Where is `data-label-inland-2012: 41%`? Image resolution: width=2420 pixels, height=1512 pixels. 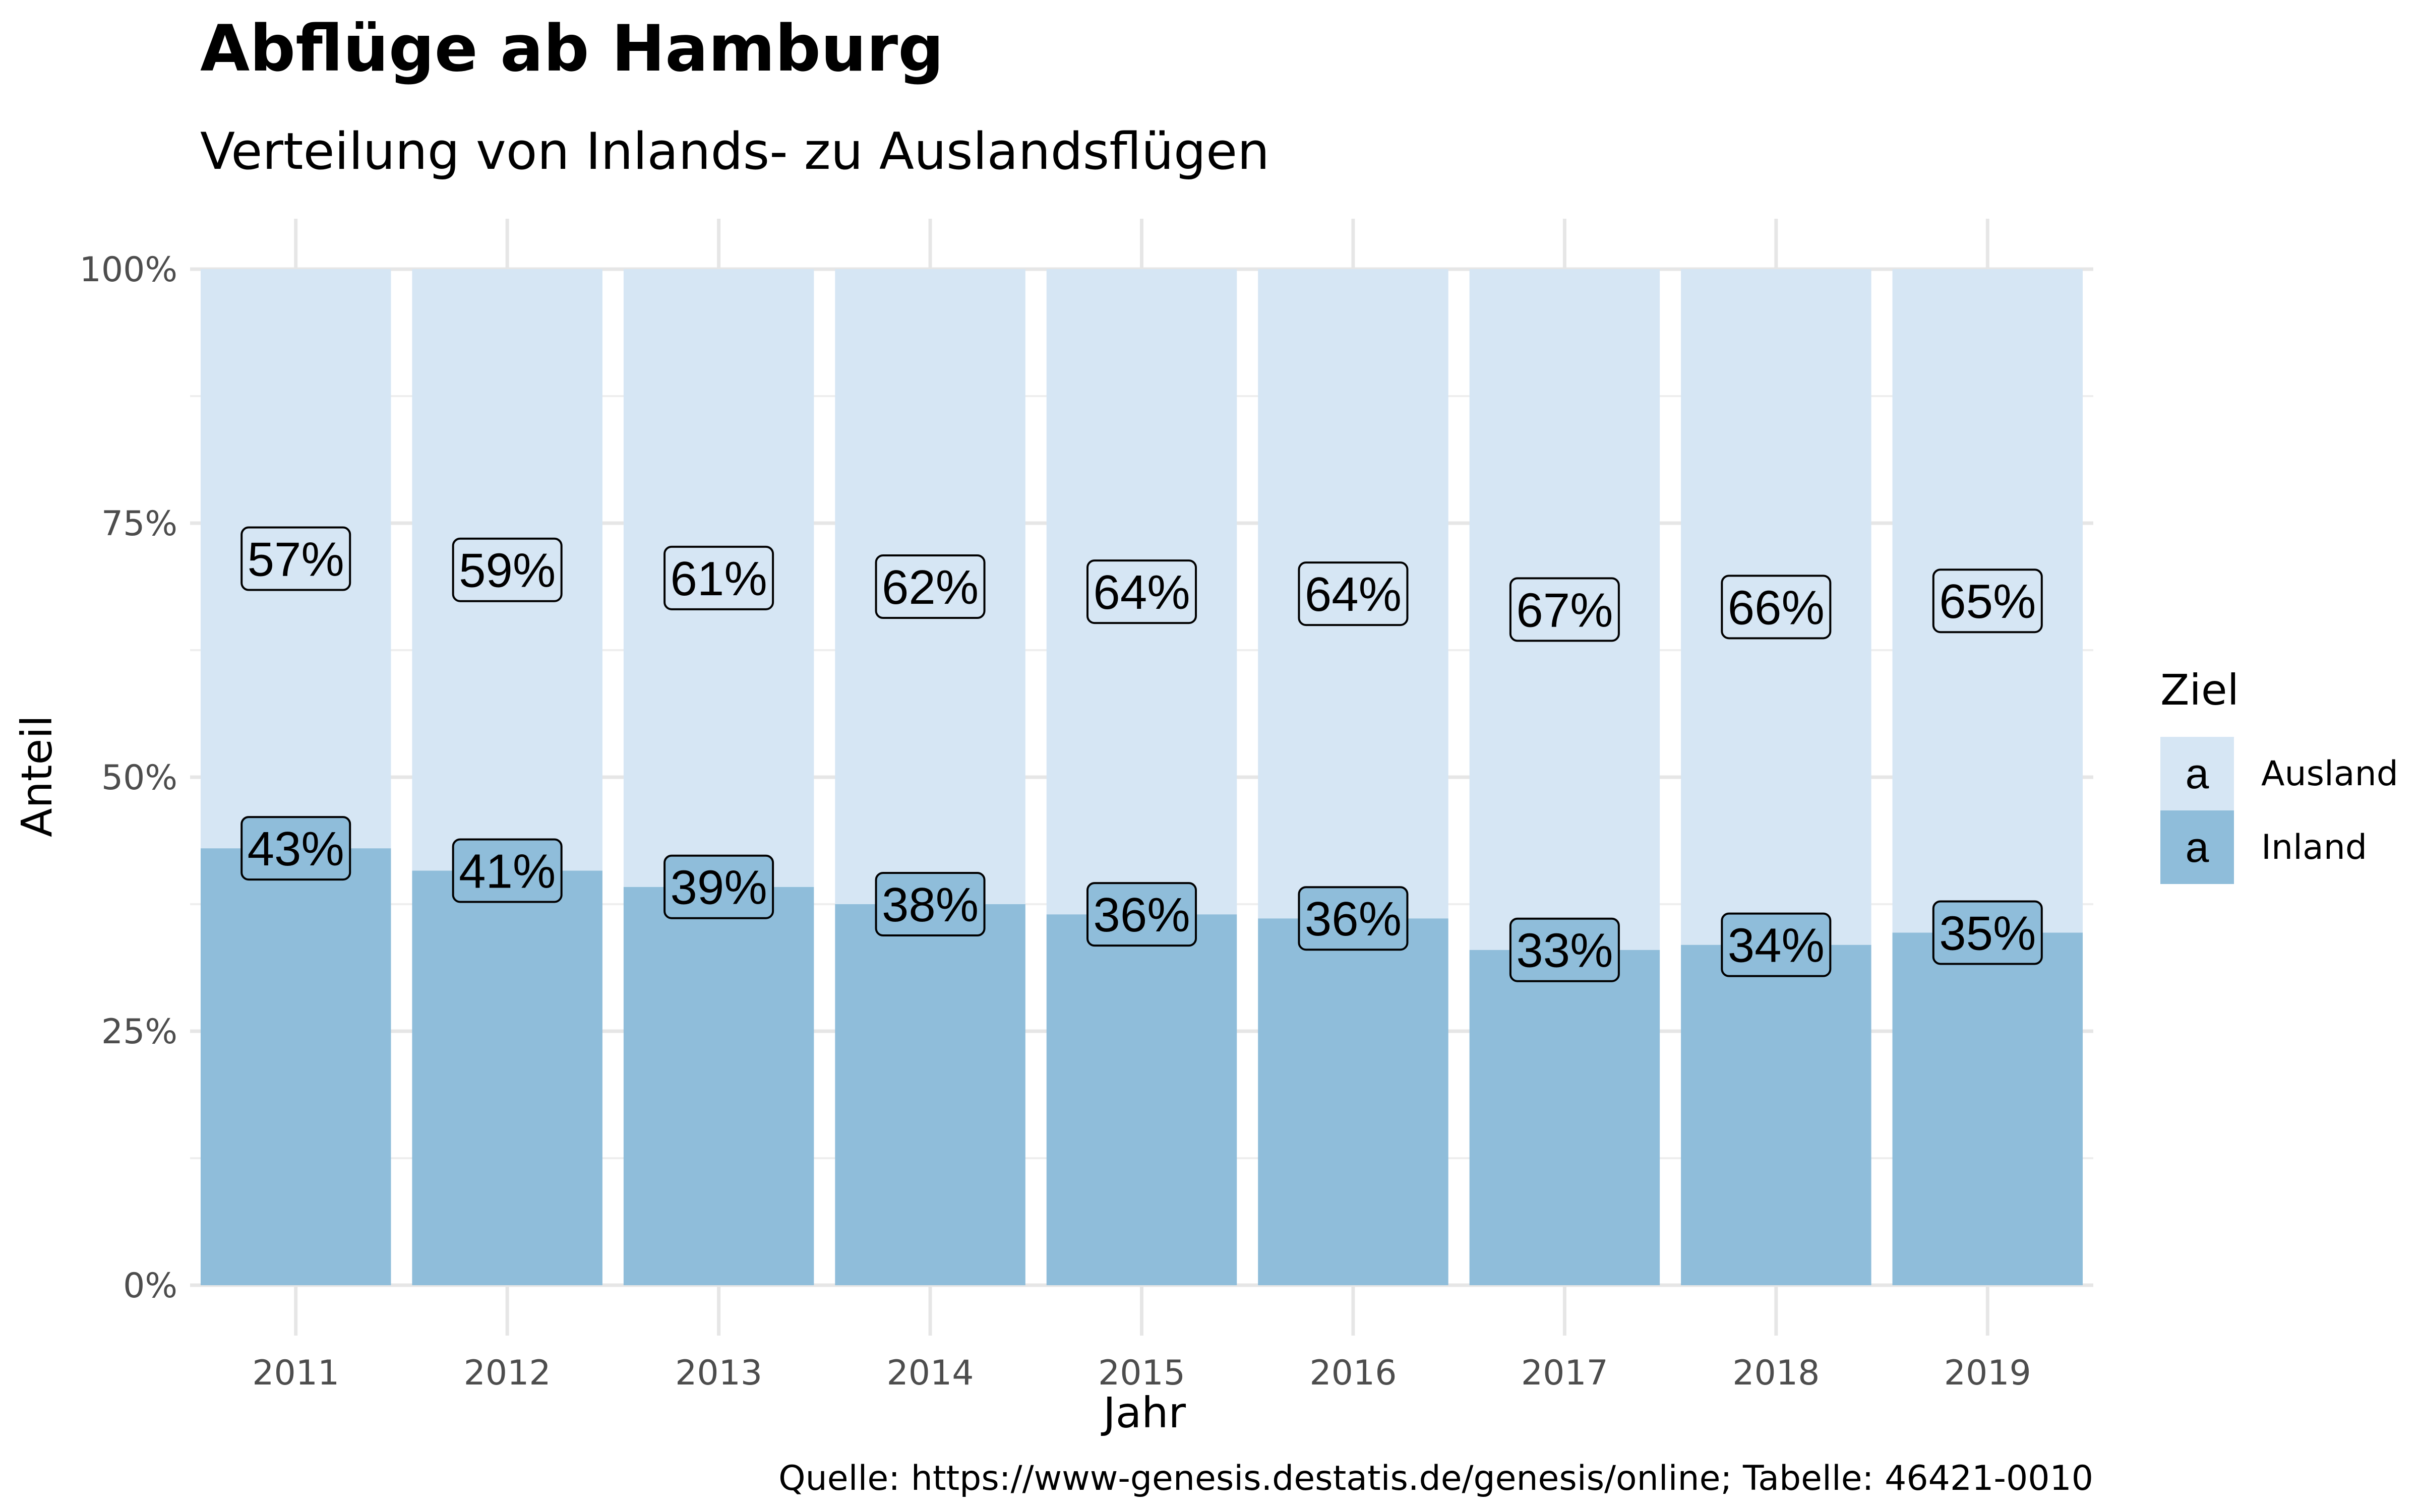
data-label-inland-2012: 41% is located at coordinates (507, 870).